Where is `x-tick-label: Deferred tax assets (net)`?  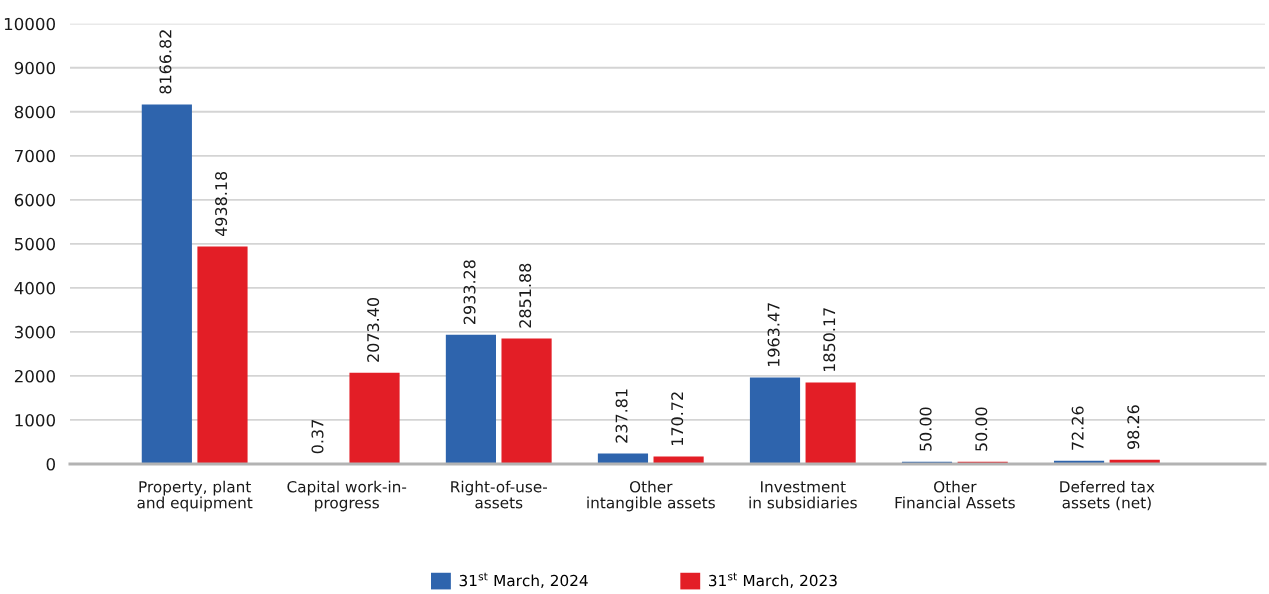 x-tick-label: Deferred tax assets (net) is located at coordinates (1107, 495).